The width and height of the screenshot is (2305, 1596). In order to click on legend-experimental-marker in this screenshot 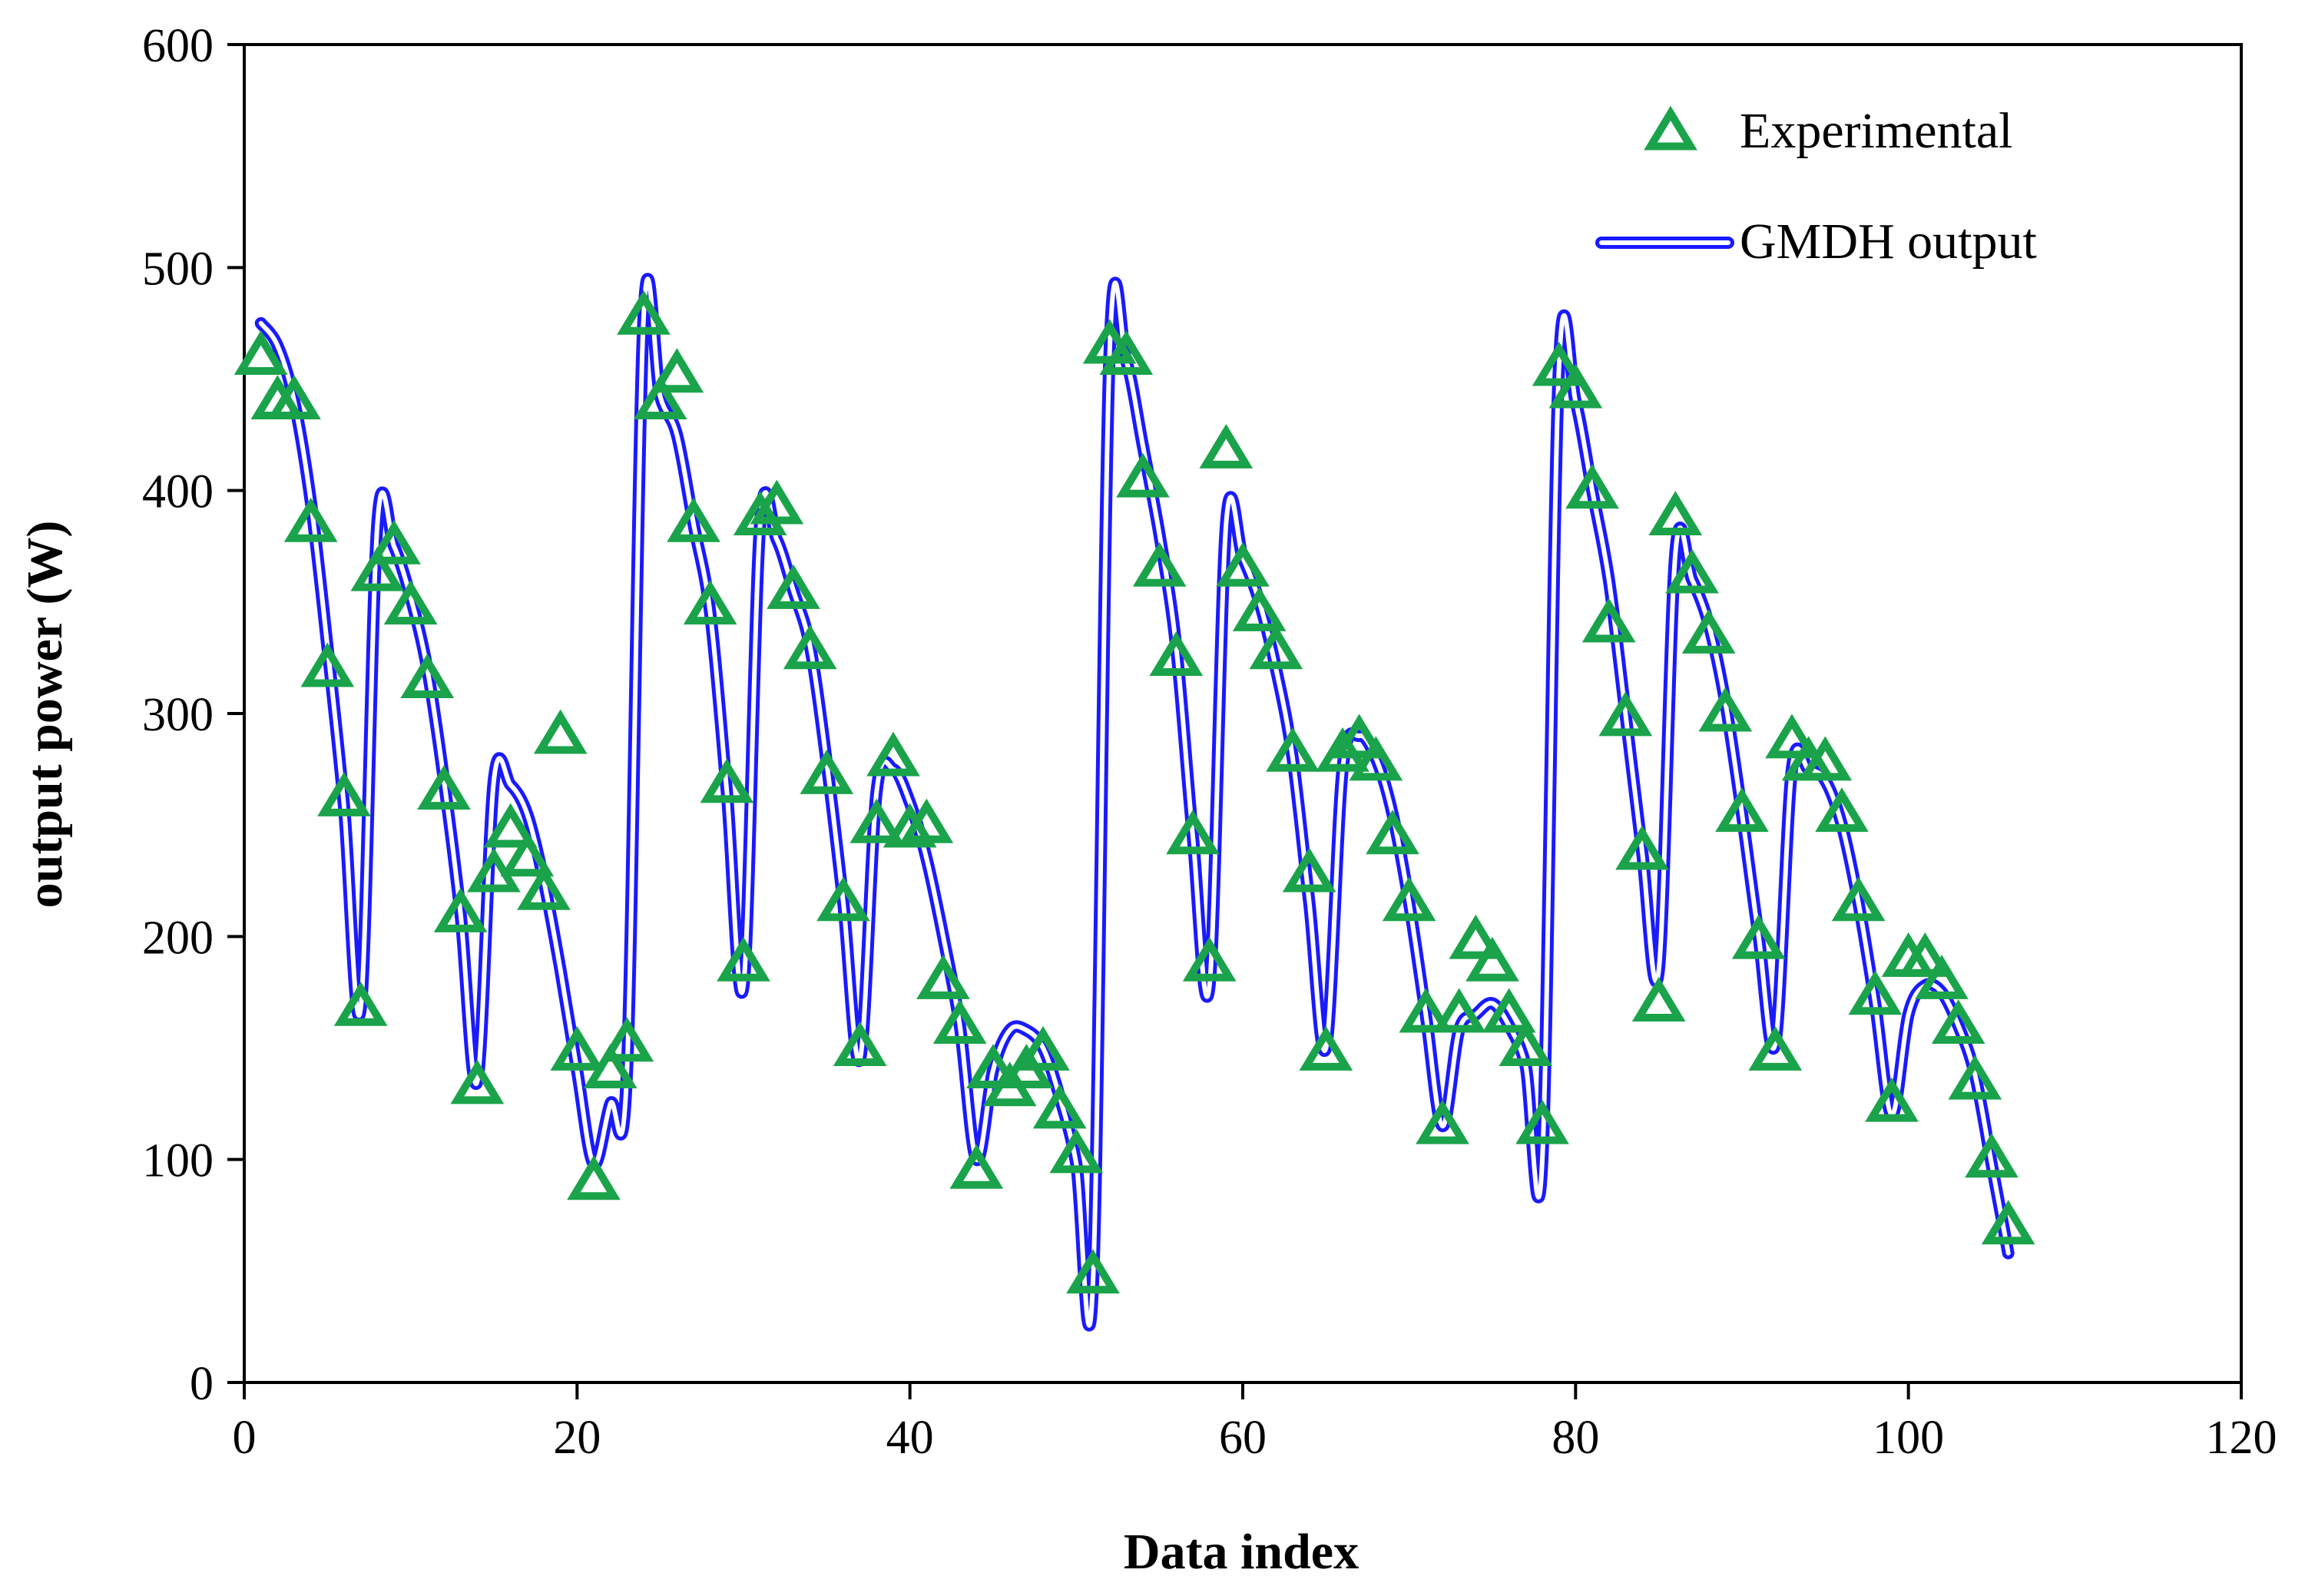, I will do `click(1670, 128)`.